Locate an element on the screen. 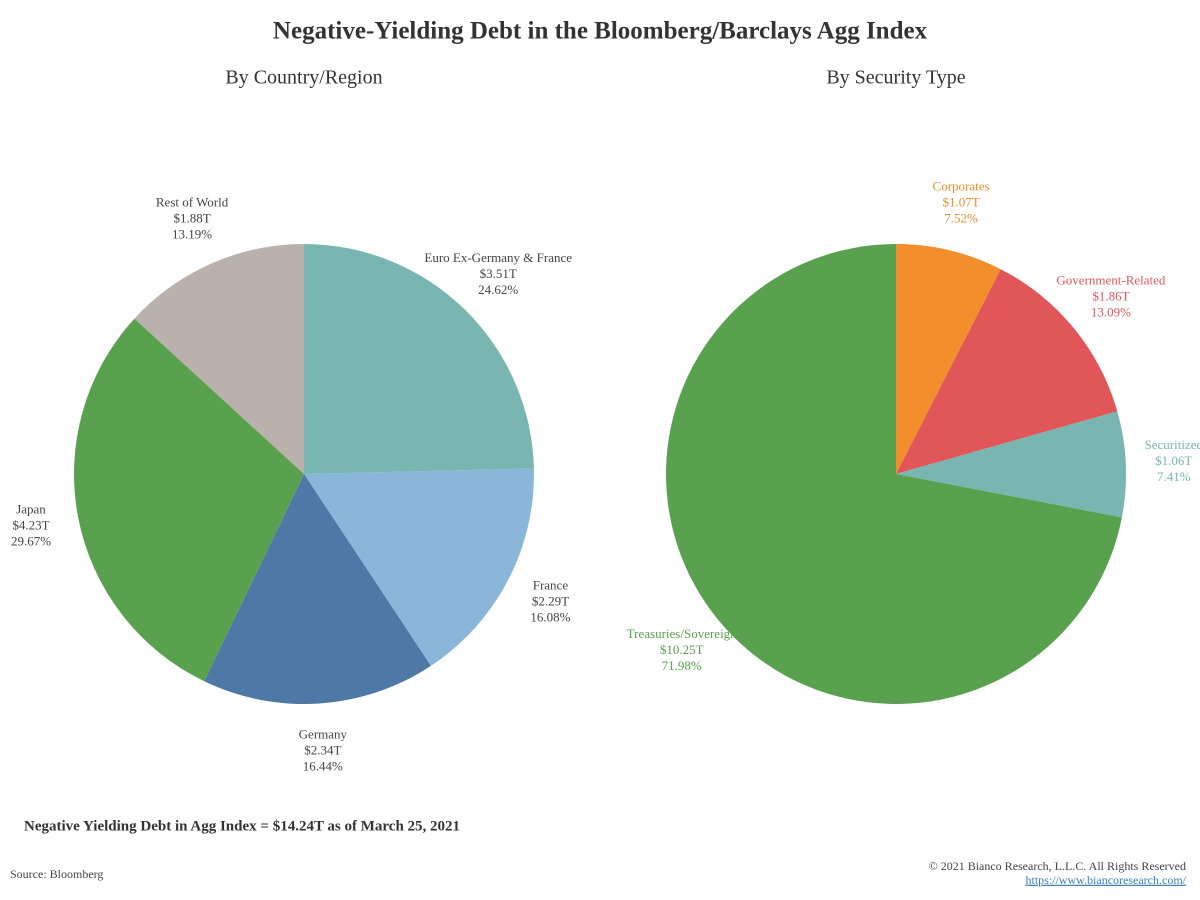 This screenshot has height=900, width=1200. slice-label: 7.52% is located at coordinates (961, 218).